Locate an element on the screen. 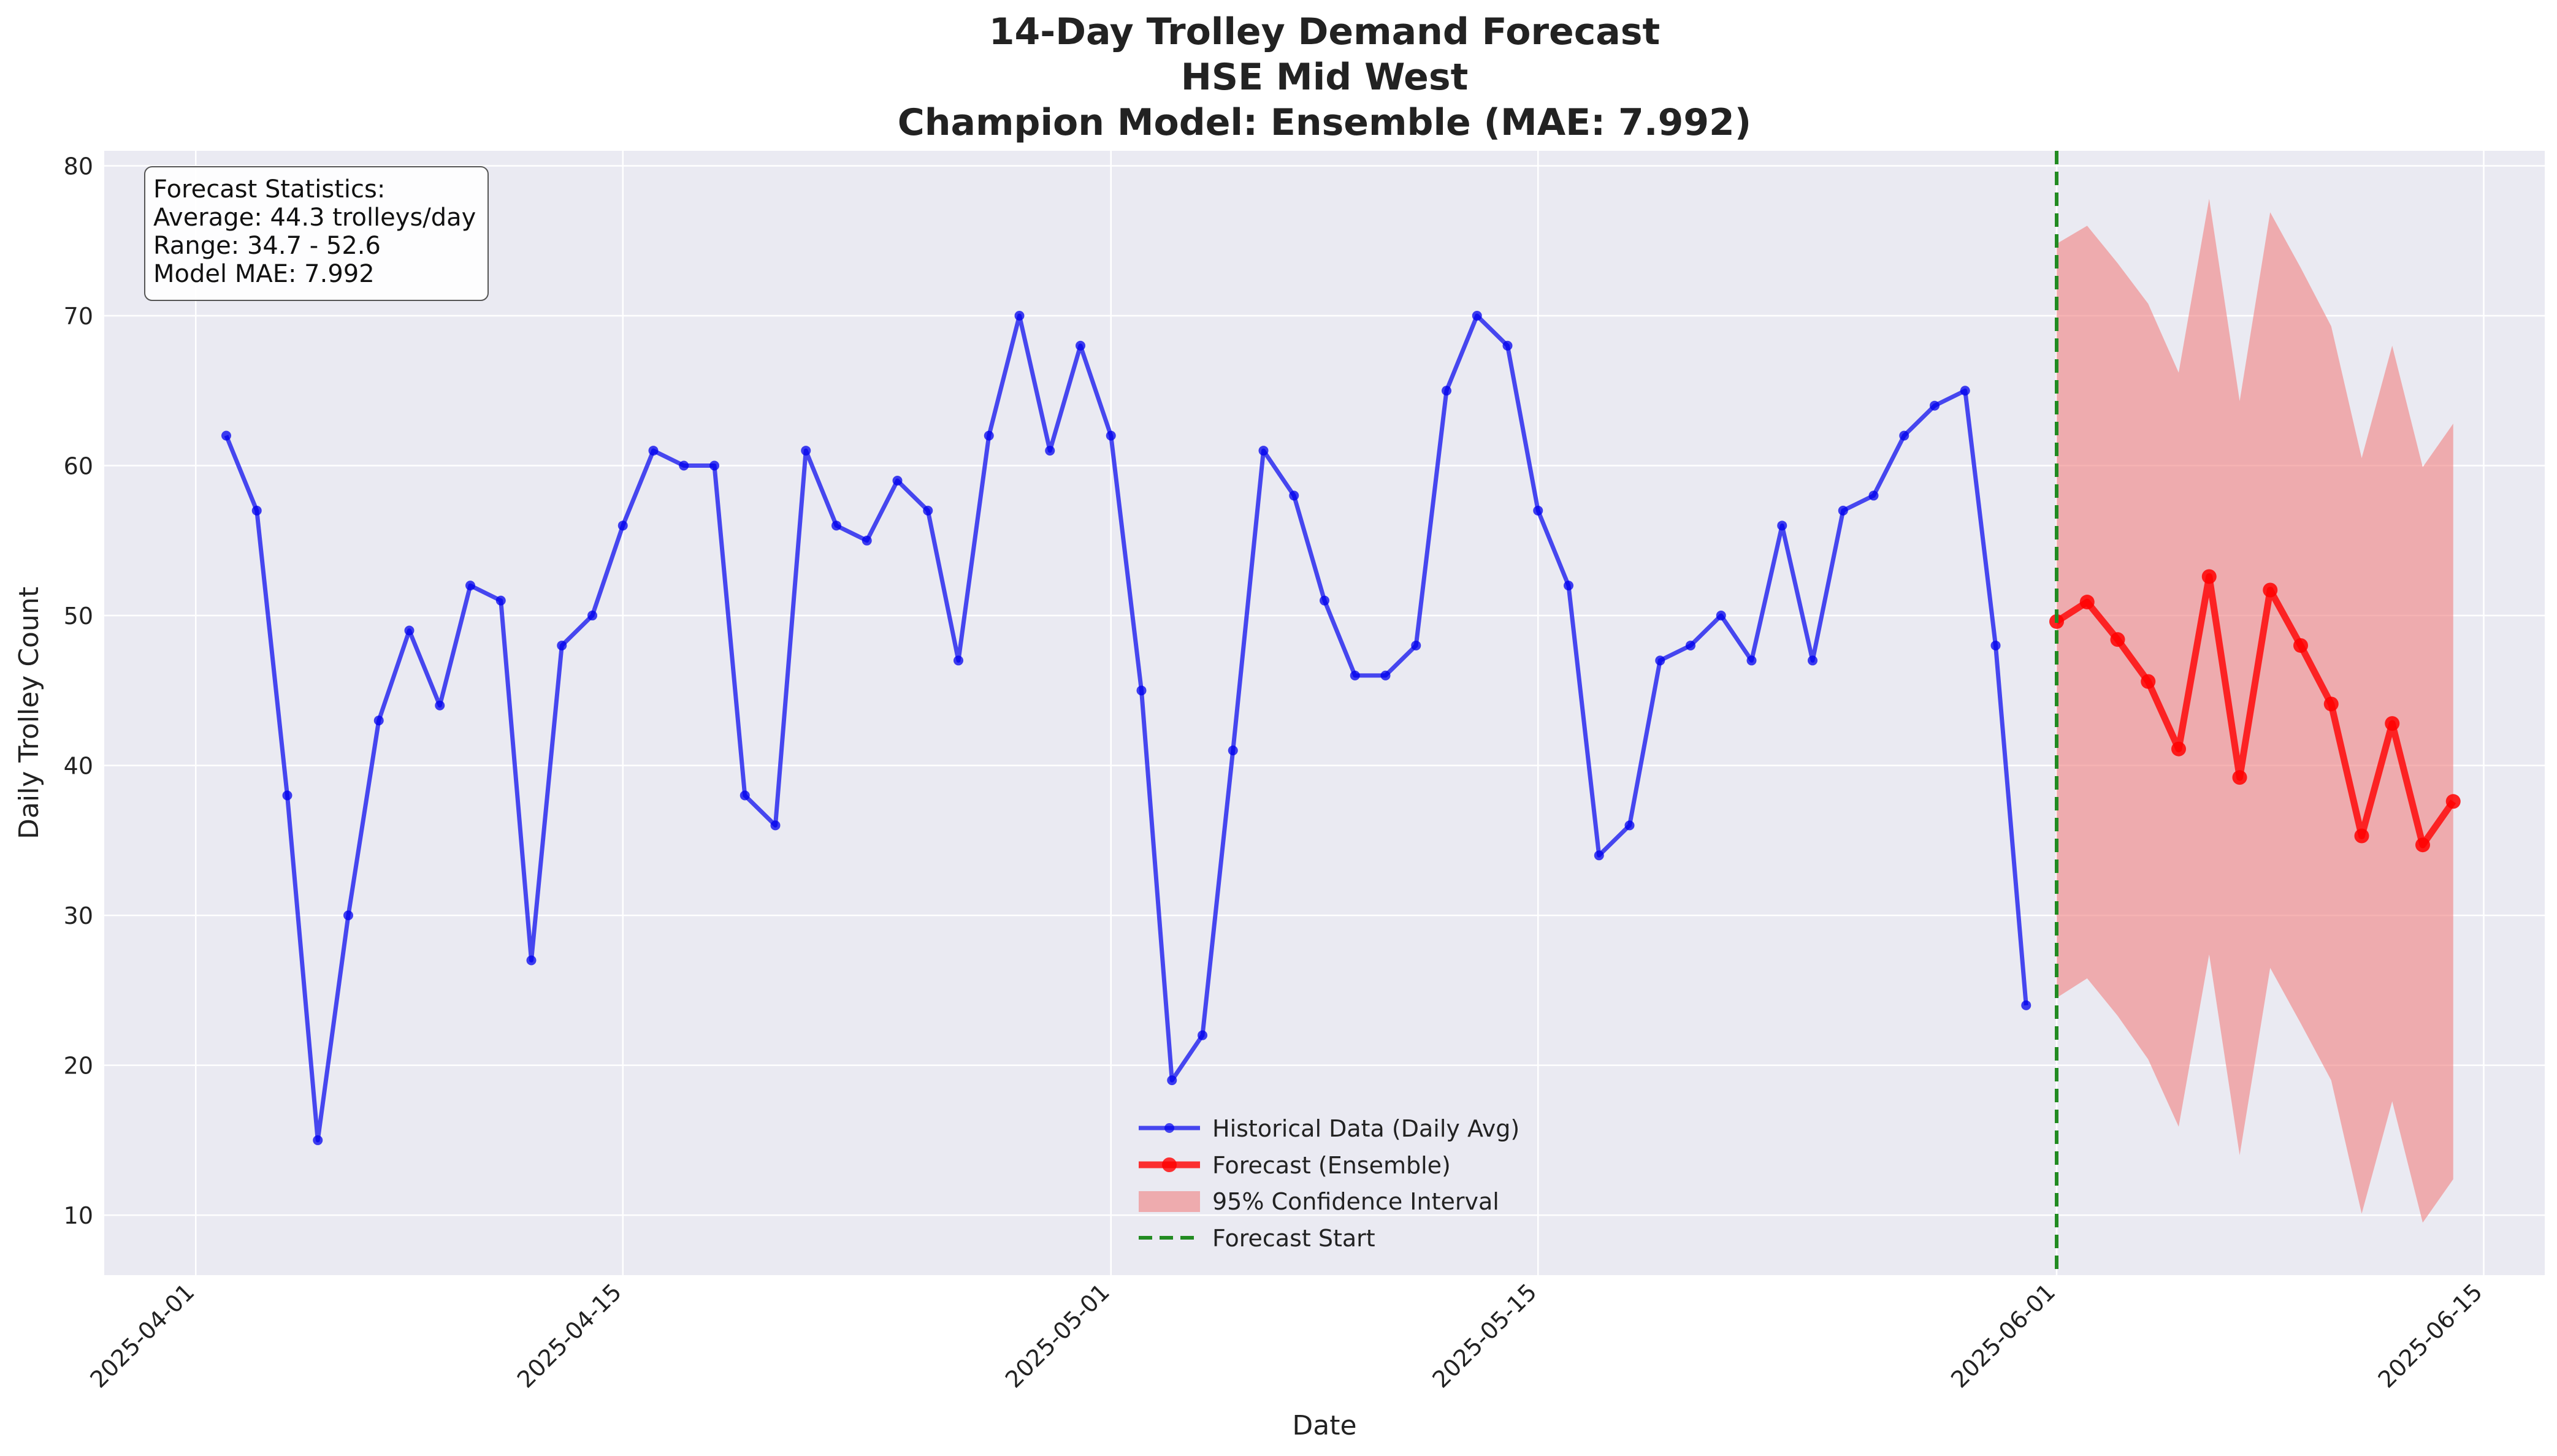  y-tick-label: 80 is located at coordinates (79, 166).